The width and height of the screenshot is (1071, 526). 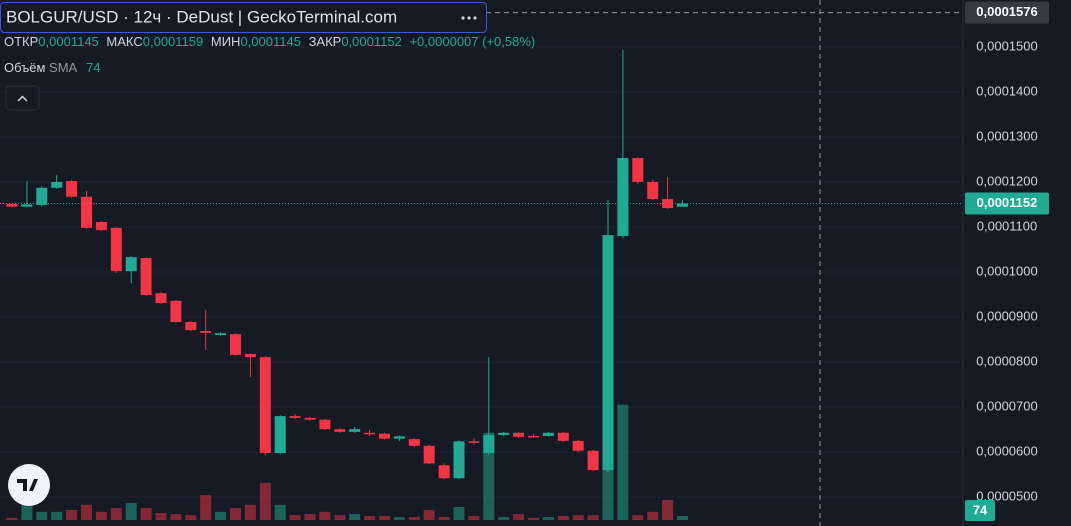 I want to click on legend-label: ЗАКР, so click(x=325, y=41).